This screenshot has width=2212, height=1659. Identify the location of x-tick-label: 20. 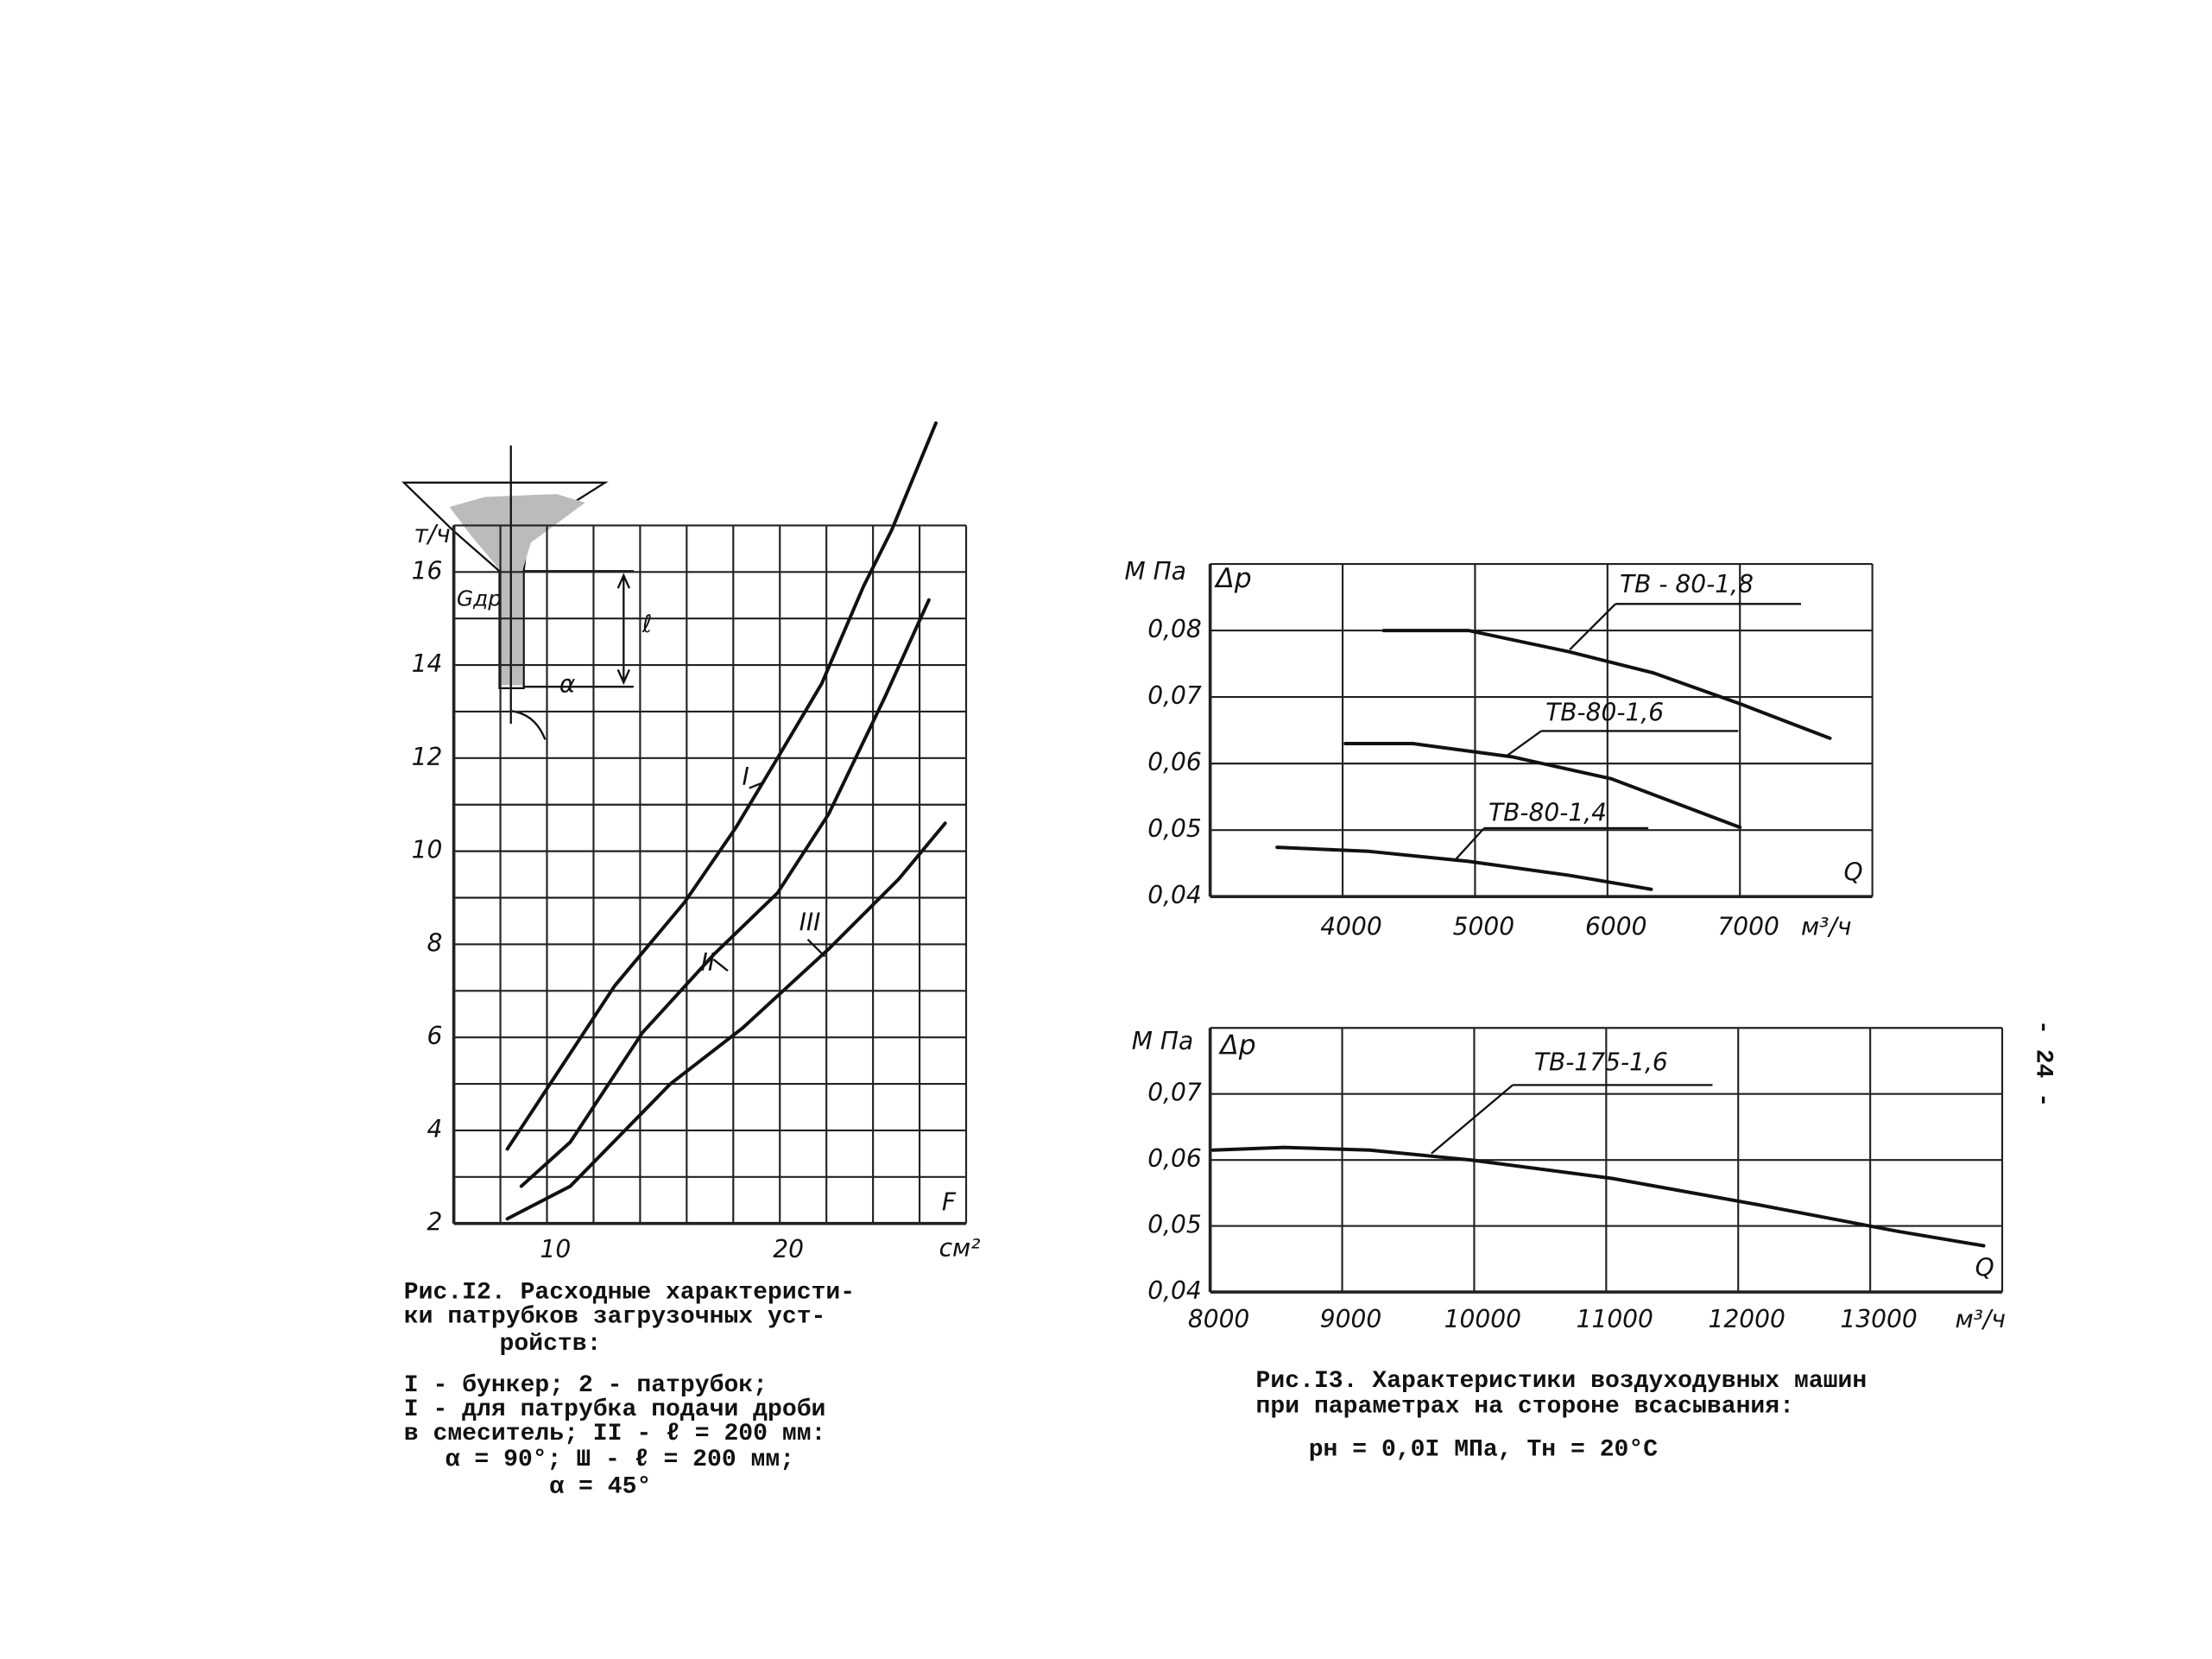
(788, 1249).